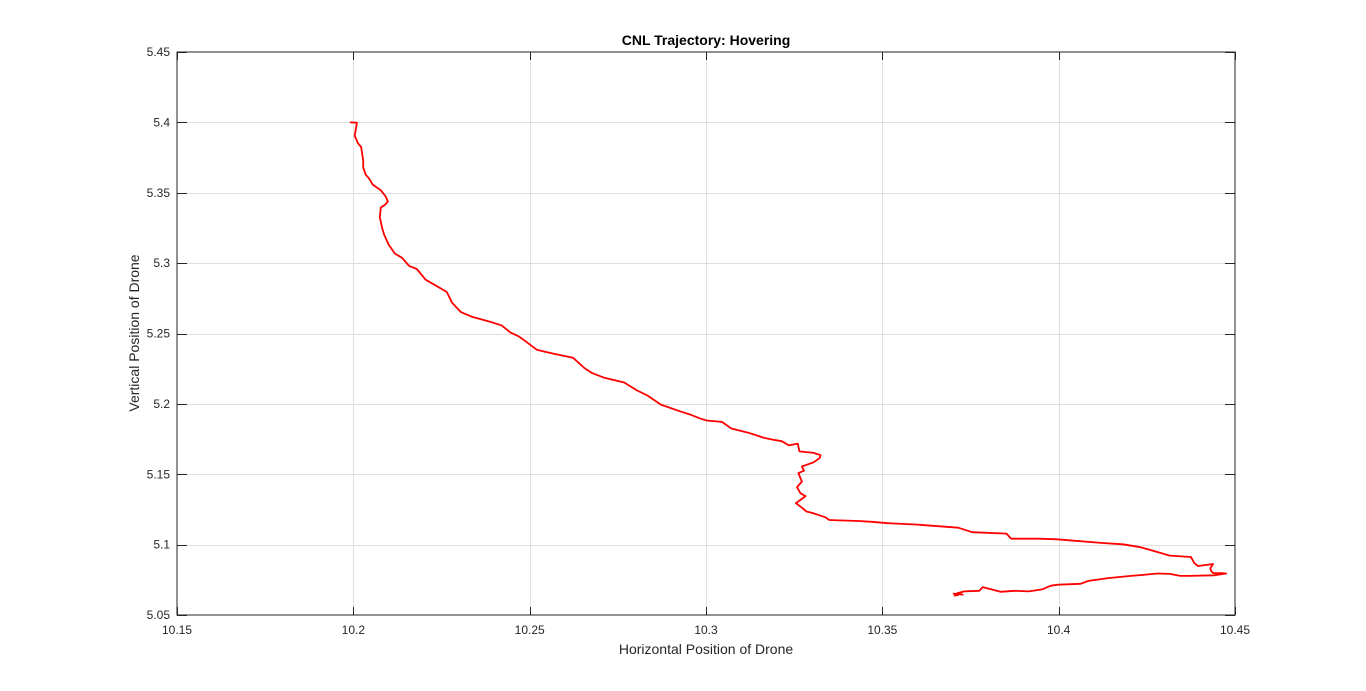 The height and width of the screenshot is (691, 1366). Describe the element at coordinates (530, 630) in the screenshot. I see `x-tick-label: 10.25` at that location.